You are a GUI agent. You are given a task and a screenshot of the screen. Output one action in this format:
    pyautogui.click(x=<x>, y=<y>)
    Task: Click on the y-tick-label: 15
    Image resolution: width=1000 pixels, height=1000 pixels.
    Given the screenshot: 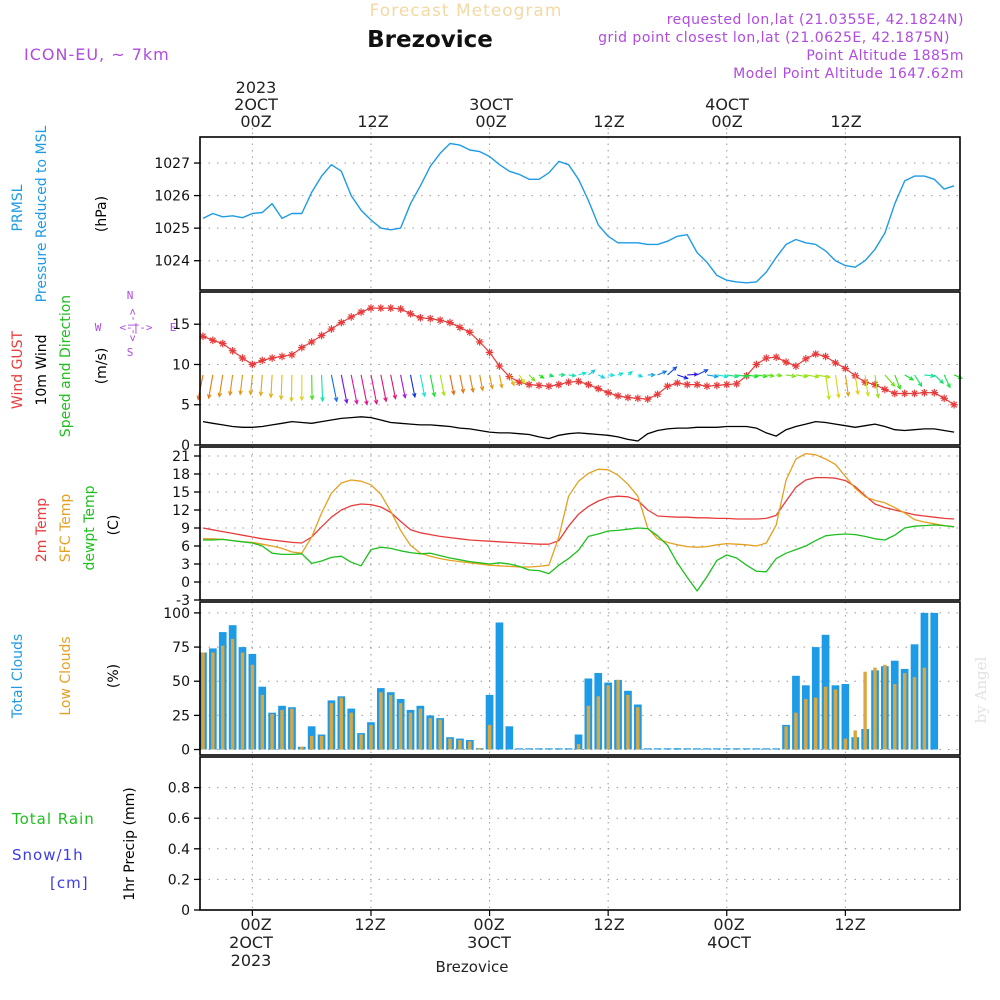 What is the action you would take?
    pyautogui.click(x=181, y=493)
    